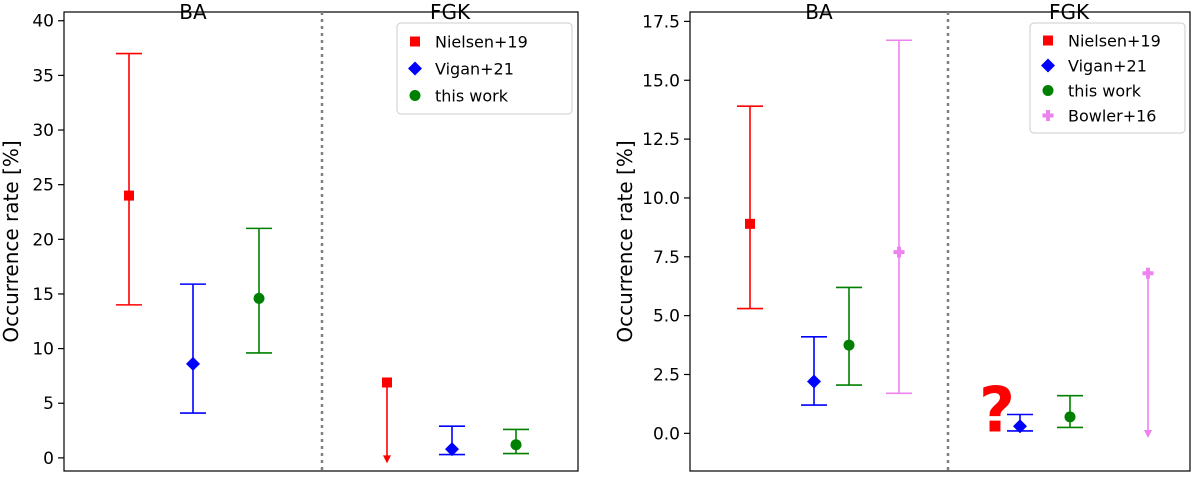 Image resolution: width=1200 pixels, height=477 pixels. Describe the element at coordinates (43, 295) in the screenshot. I see `y-tick-label: 15` at that location.